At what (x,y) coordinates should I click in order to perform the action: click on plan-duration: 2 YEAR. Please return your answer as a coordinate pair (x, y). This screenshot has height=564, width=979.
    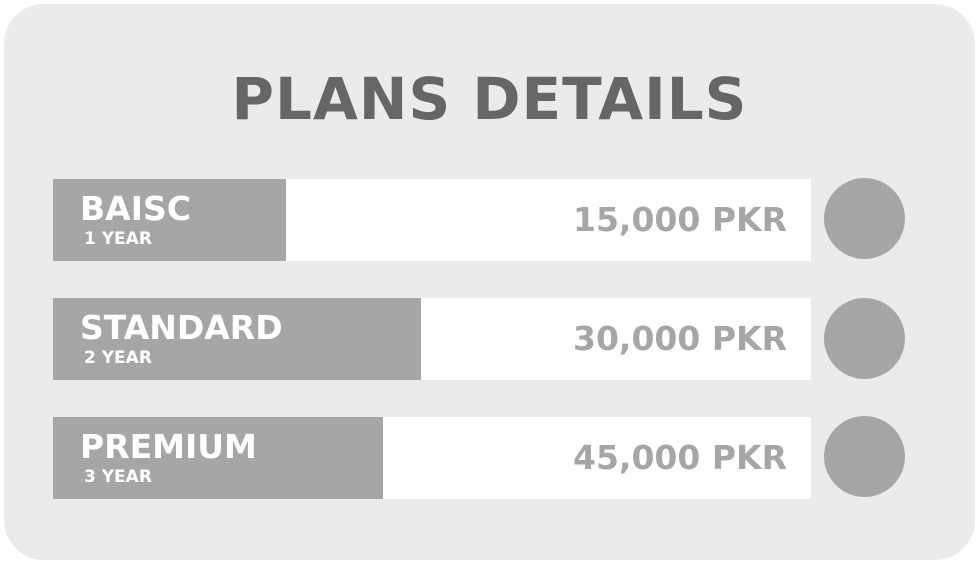
    Looking at the image, I should click on (118, 358).